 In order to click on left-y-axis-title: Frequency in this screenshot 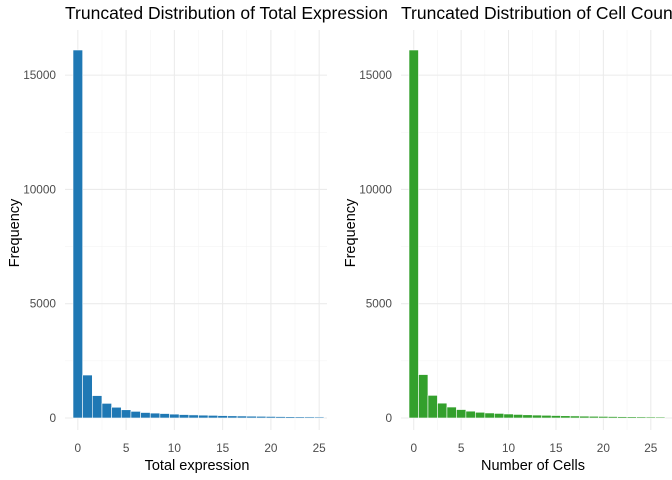, I will do `click(15, 232)`.